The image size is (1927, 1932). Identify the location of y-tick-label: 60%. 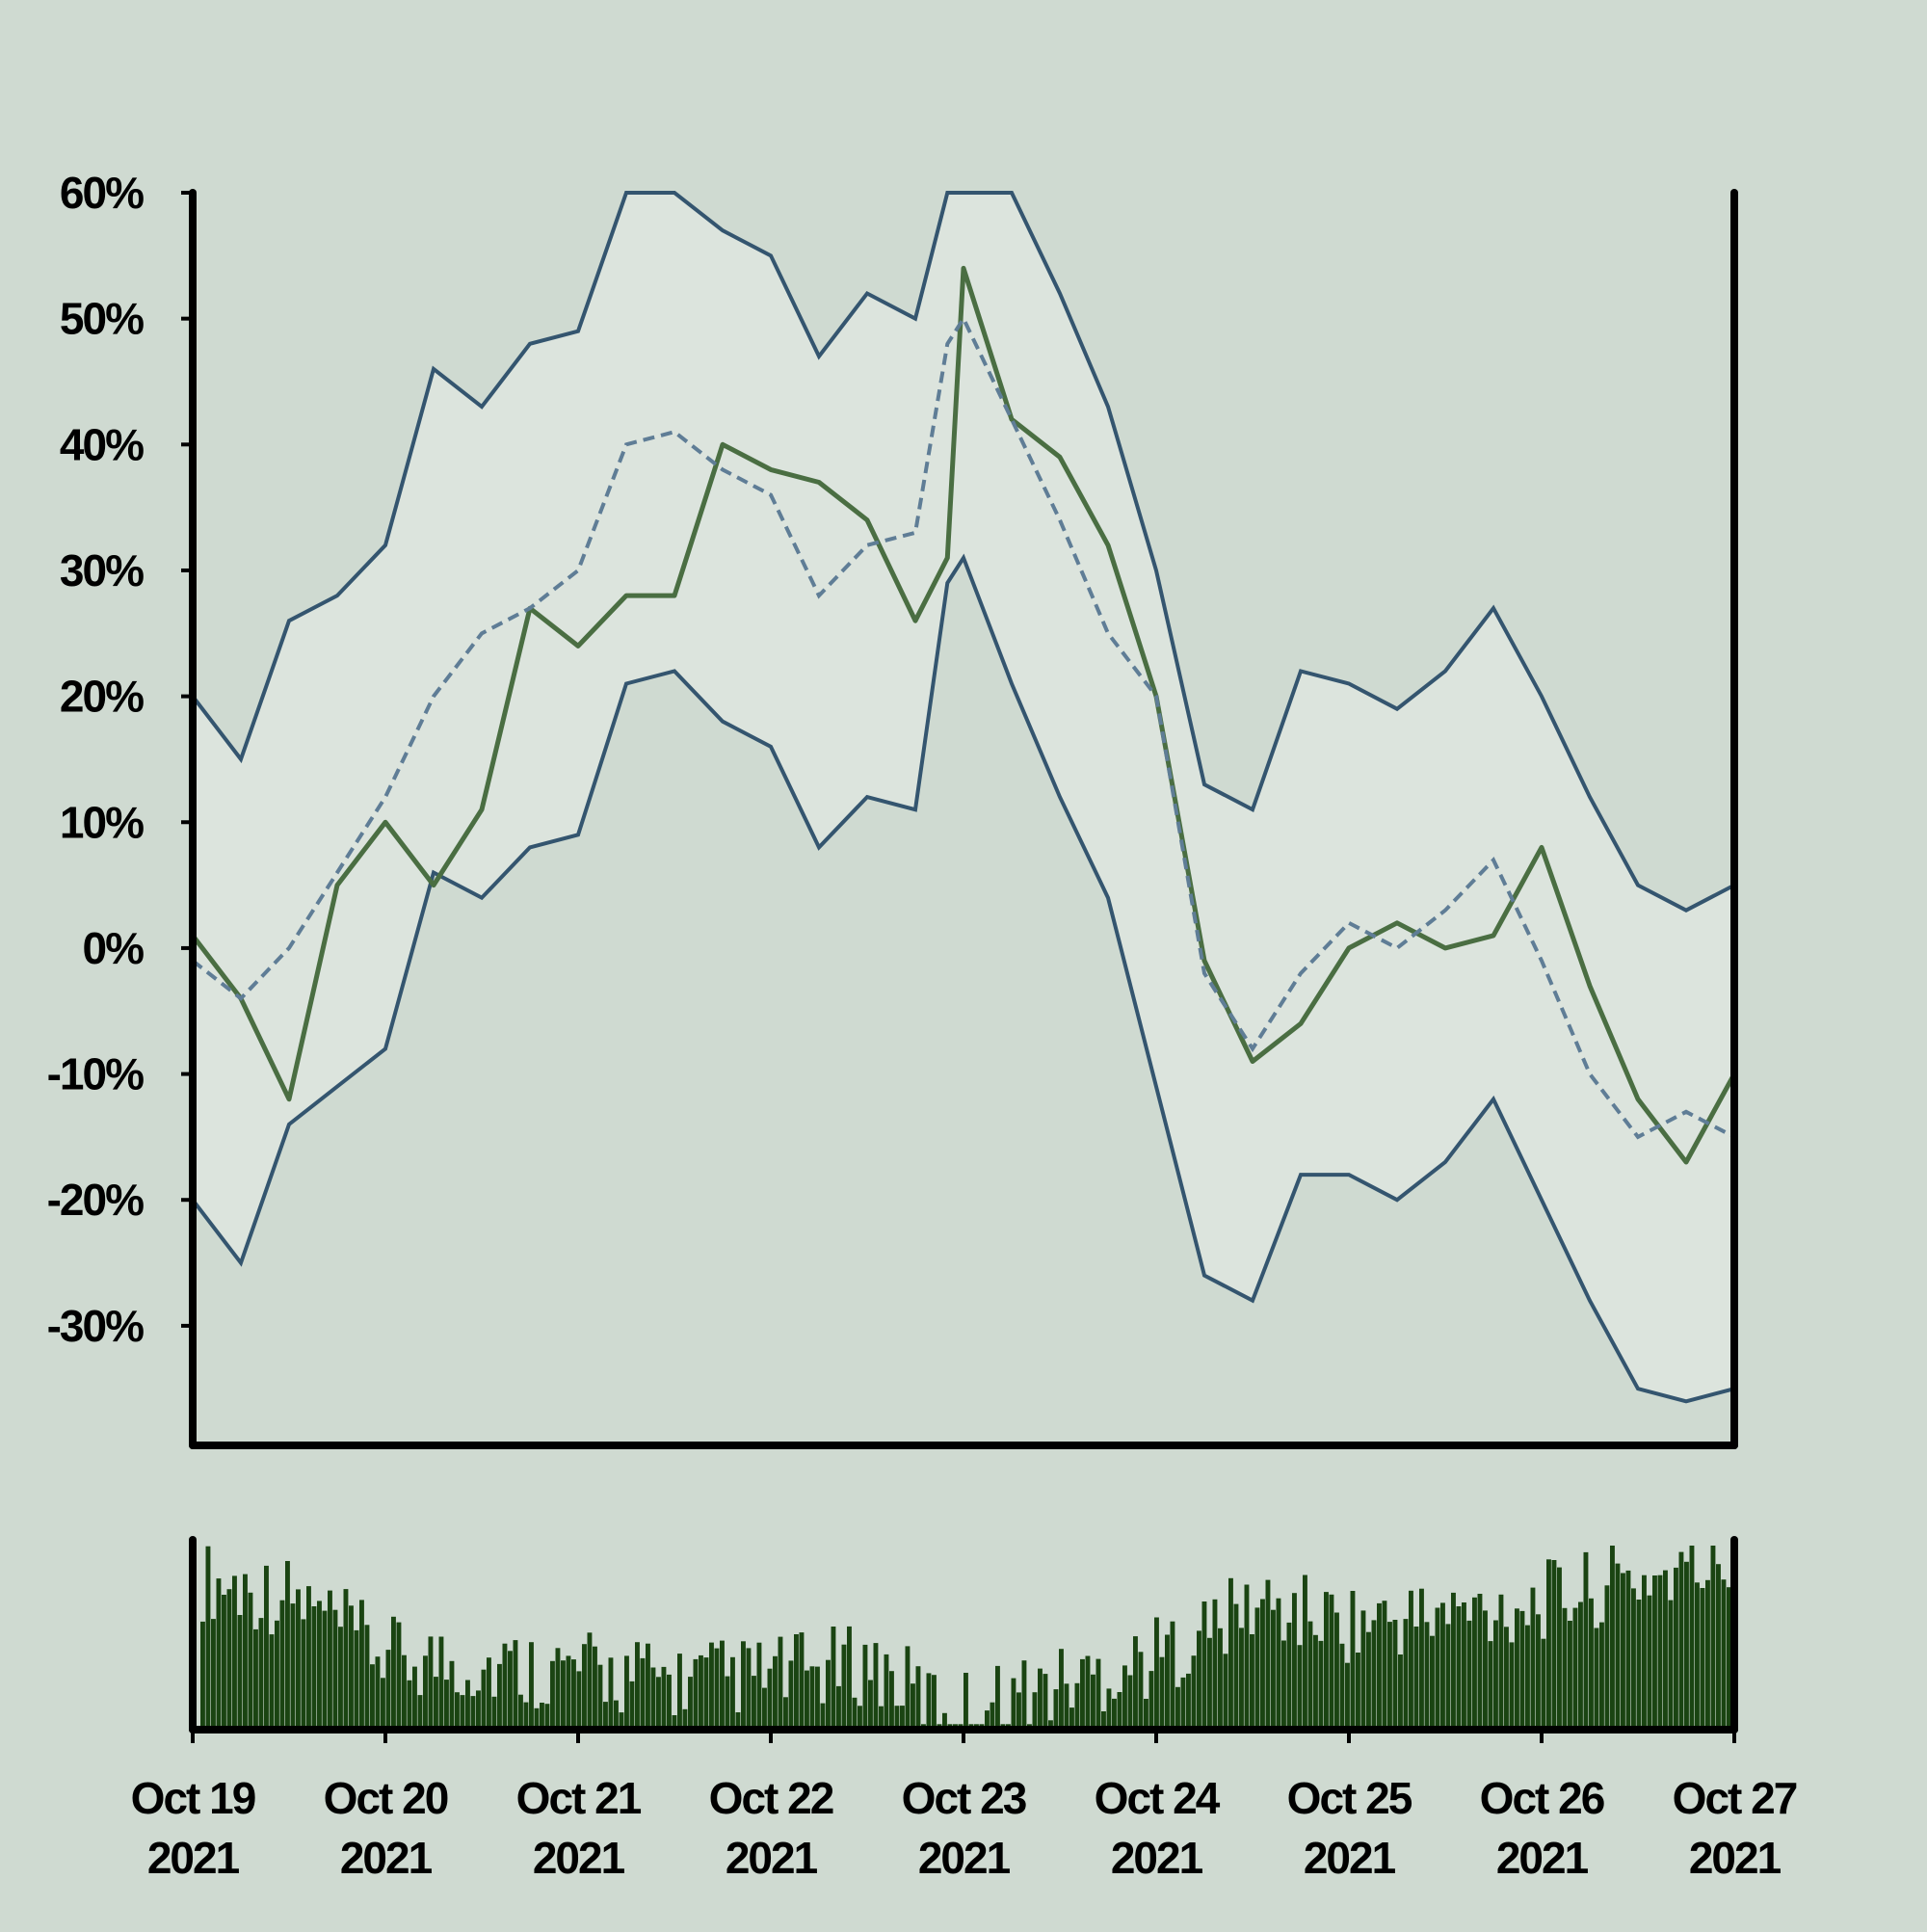
(102, 193).